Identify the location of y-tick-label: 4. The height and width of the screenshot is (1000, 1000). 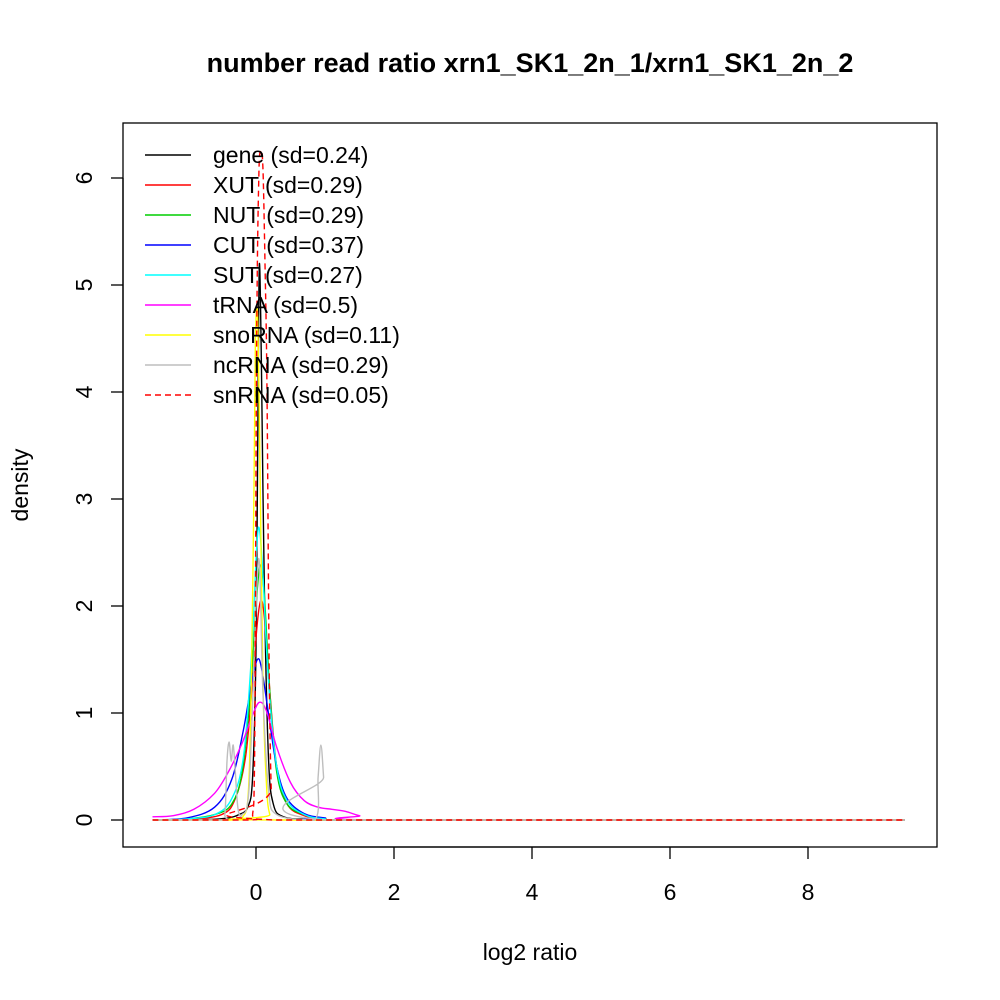
(84, 391).